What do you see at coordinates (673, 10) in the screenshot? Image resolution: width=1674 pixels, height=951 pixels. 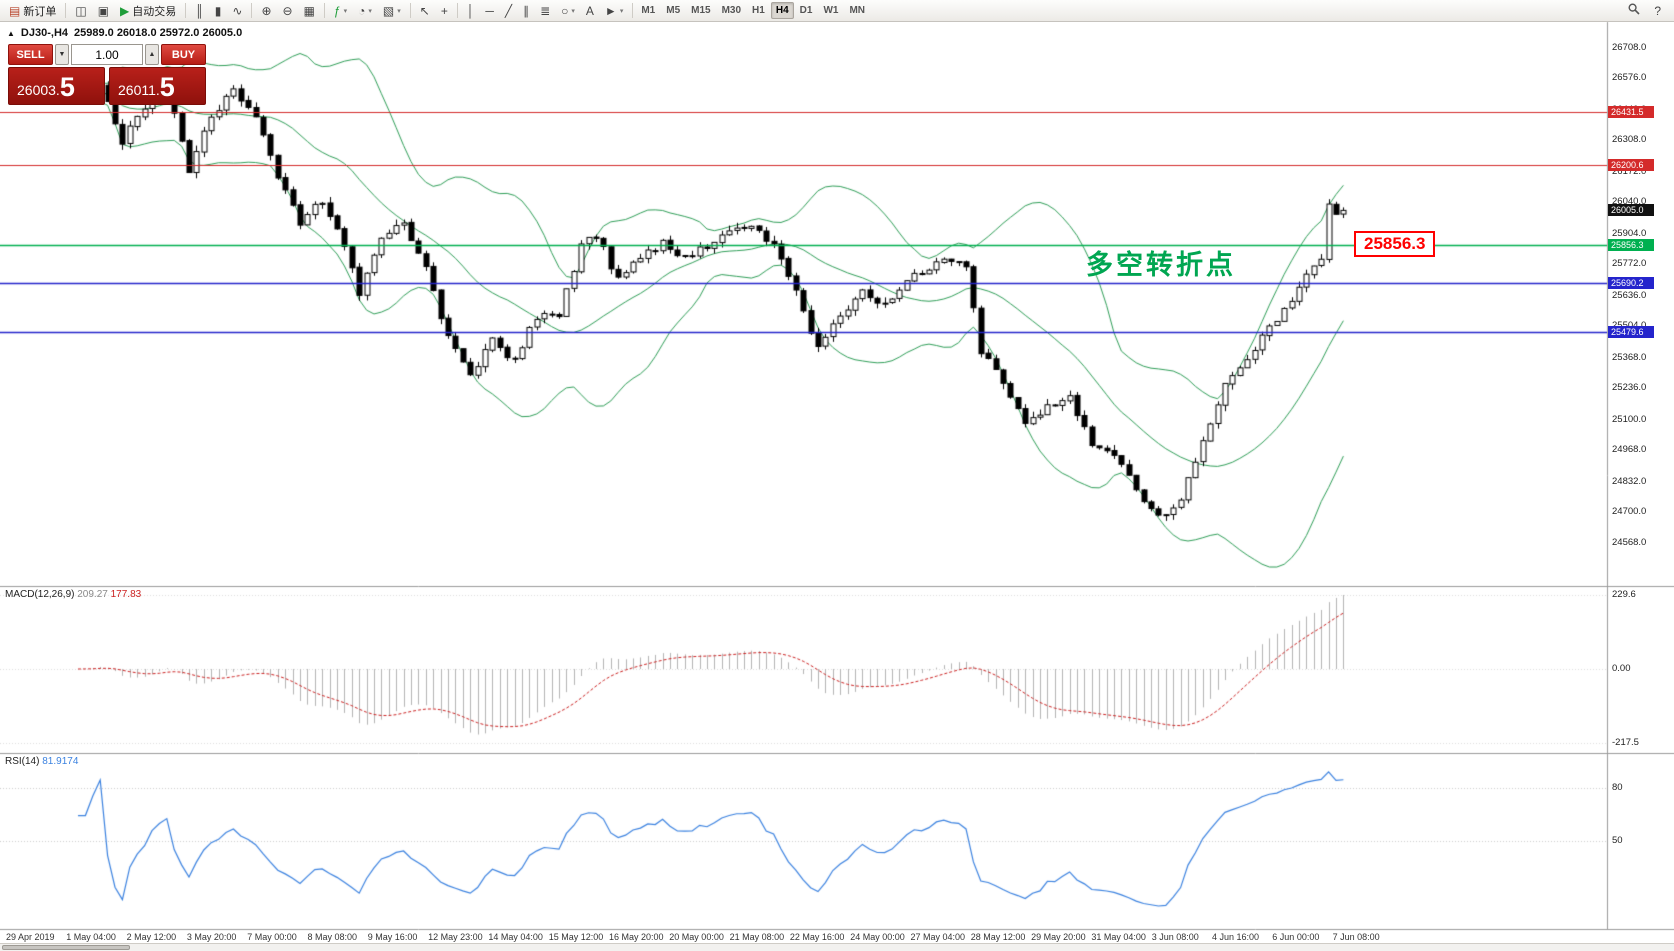 I see `timeframe-m5-button: M5` at bounding box center [673, 10].